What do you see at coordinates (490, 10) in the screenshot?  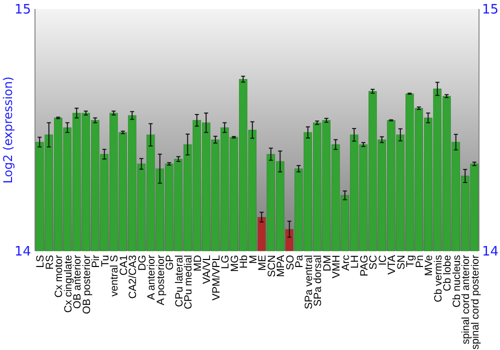 I see `y2-tick-label: 15` at bounding box center [490, 10].